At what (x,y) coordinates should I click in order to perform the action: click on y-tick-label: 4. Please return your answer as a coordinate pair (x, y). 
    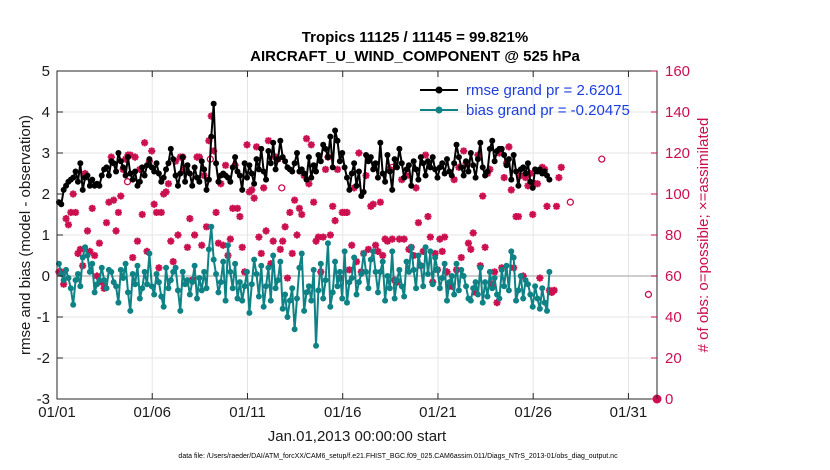
    Looking at the image, I should click on (46, 112).